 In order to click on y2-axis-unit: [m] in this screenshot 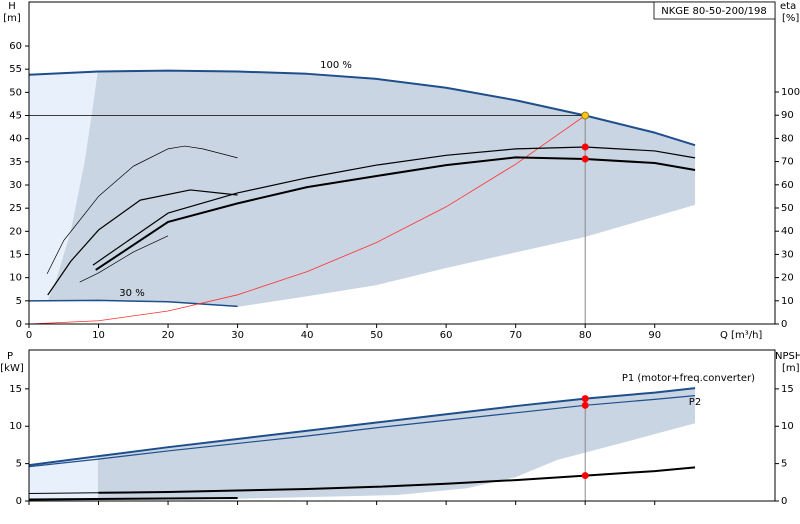, I will do `click(791, 368)`.